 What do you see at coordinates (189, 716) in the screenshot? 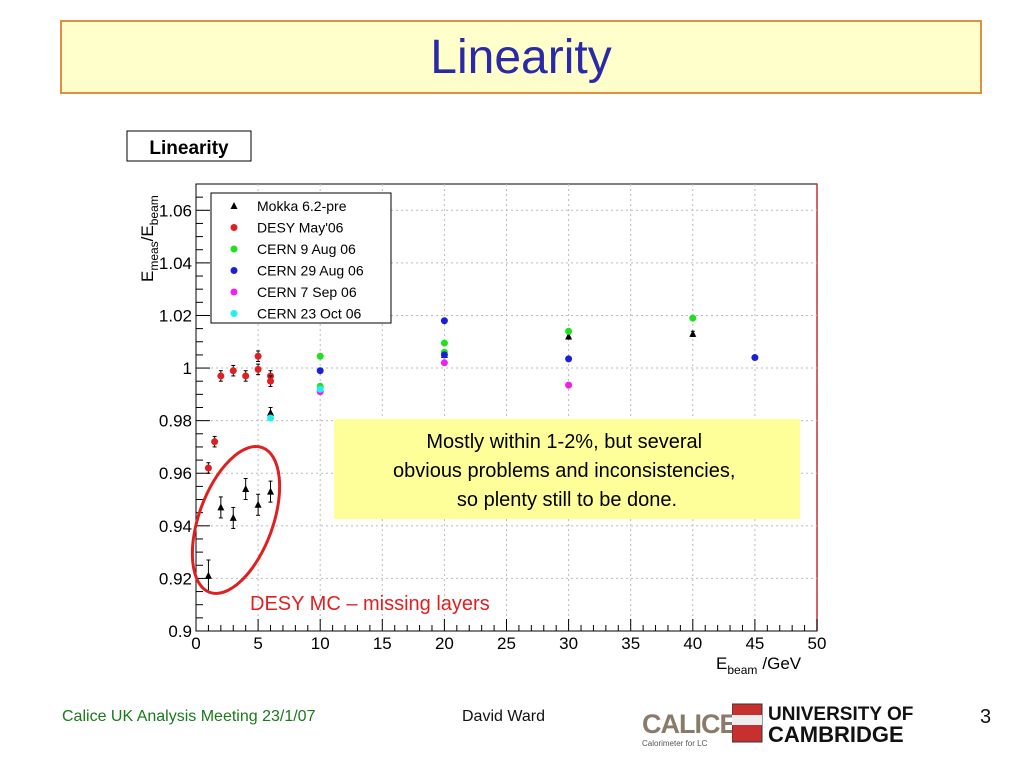
I see `footer-meeting: Calice UK Analysis Meeting 23/1/07` at bounding box center [189, 716].